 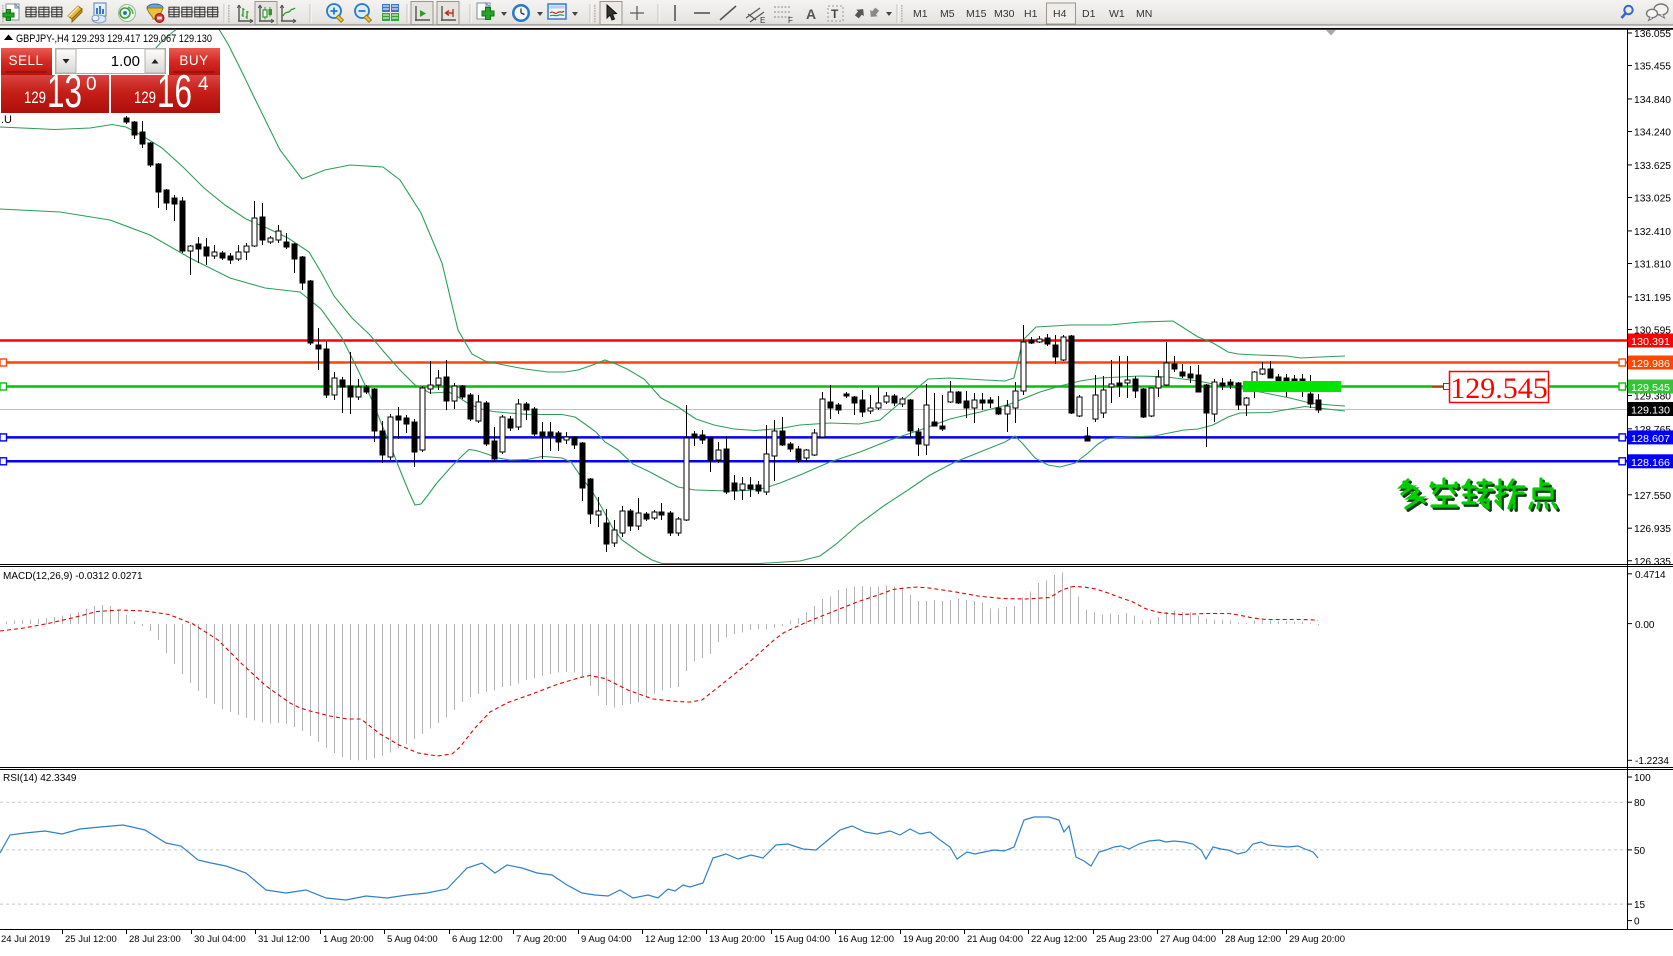 What do you see at coordinates (673, 939) in the screenshot?
I see `svg-text: 12 Aug 12:00` at bounding box center [673, 939].